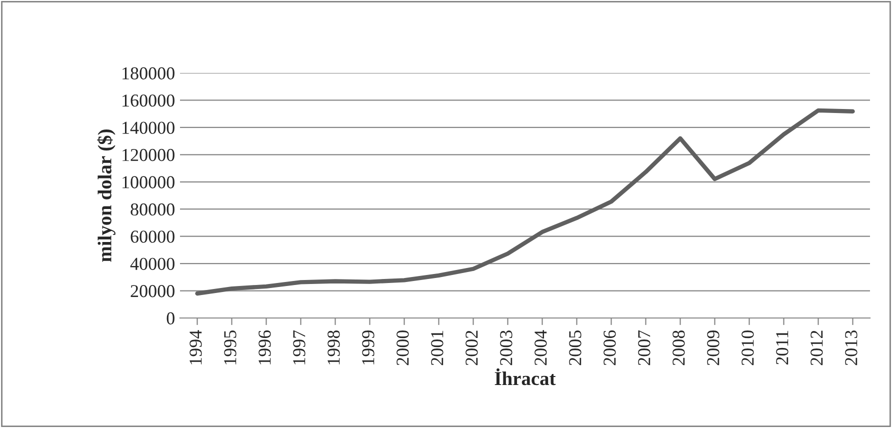 This screenshot has height=428, width=892. I want to click on x-tick-label: 2008, so click(678, 348).